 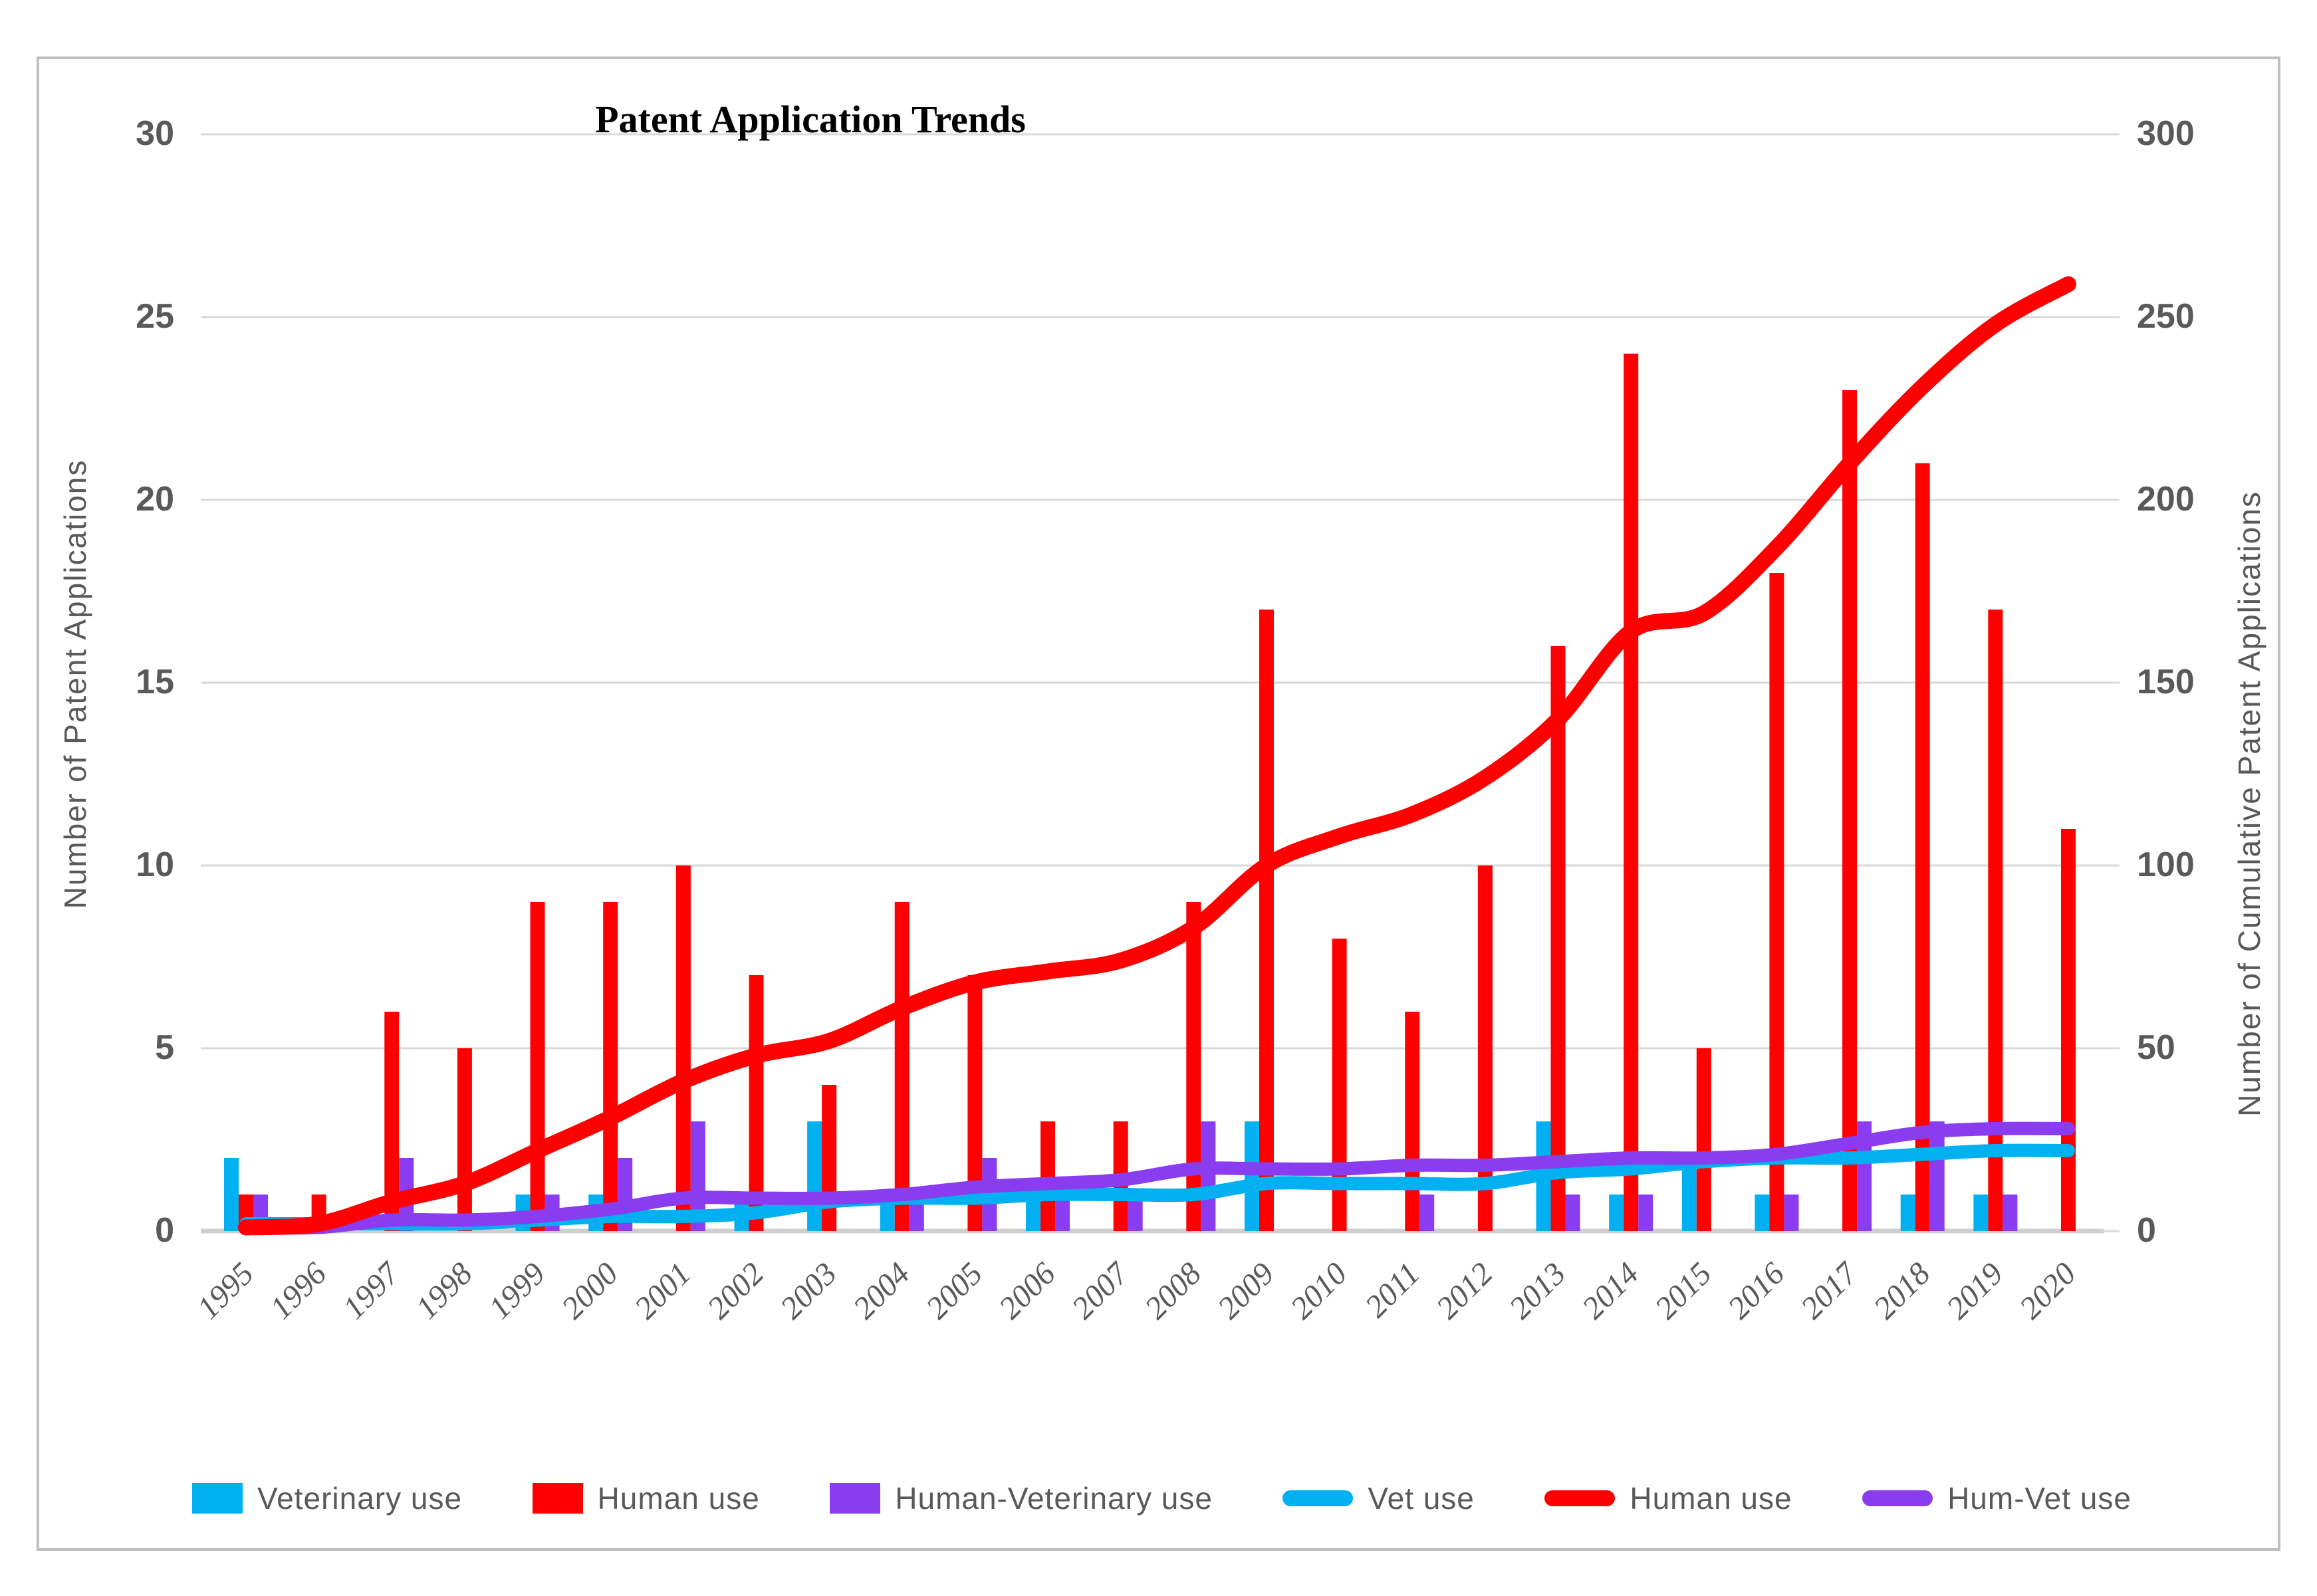 I want to click on bar-human-use-2017, so click(x=1850, y=810).